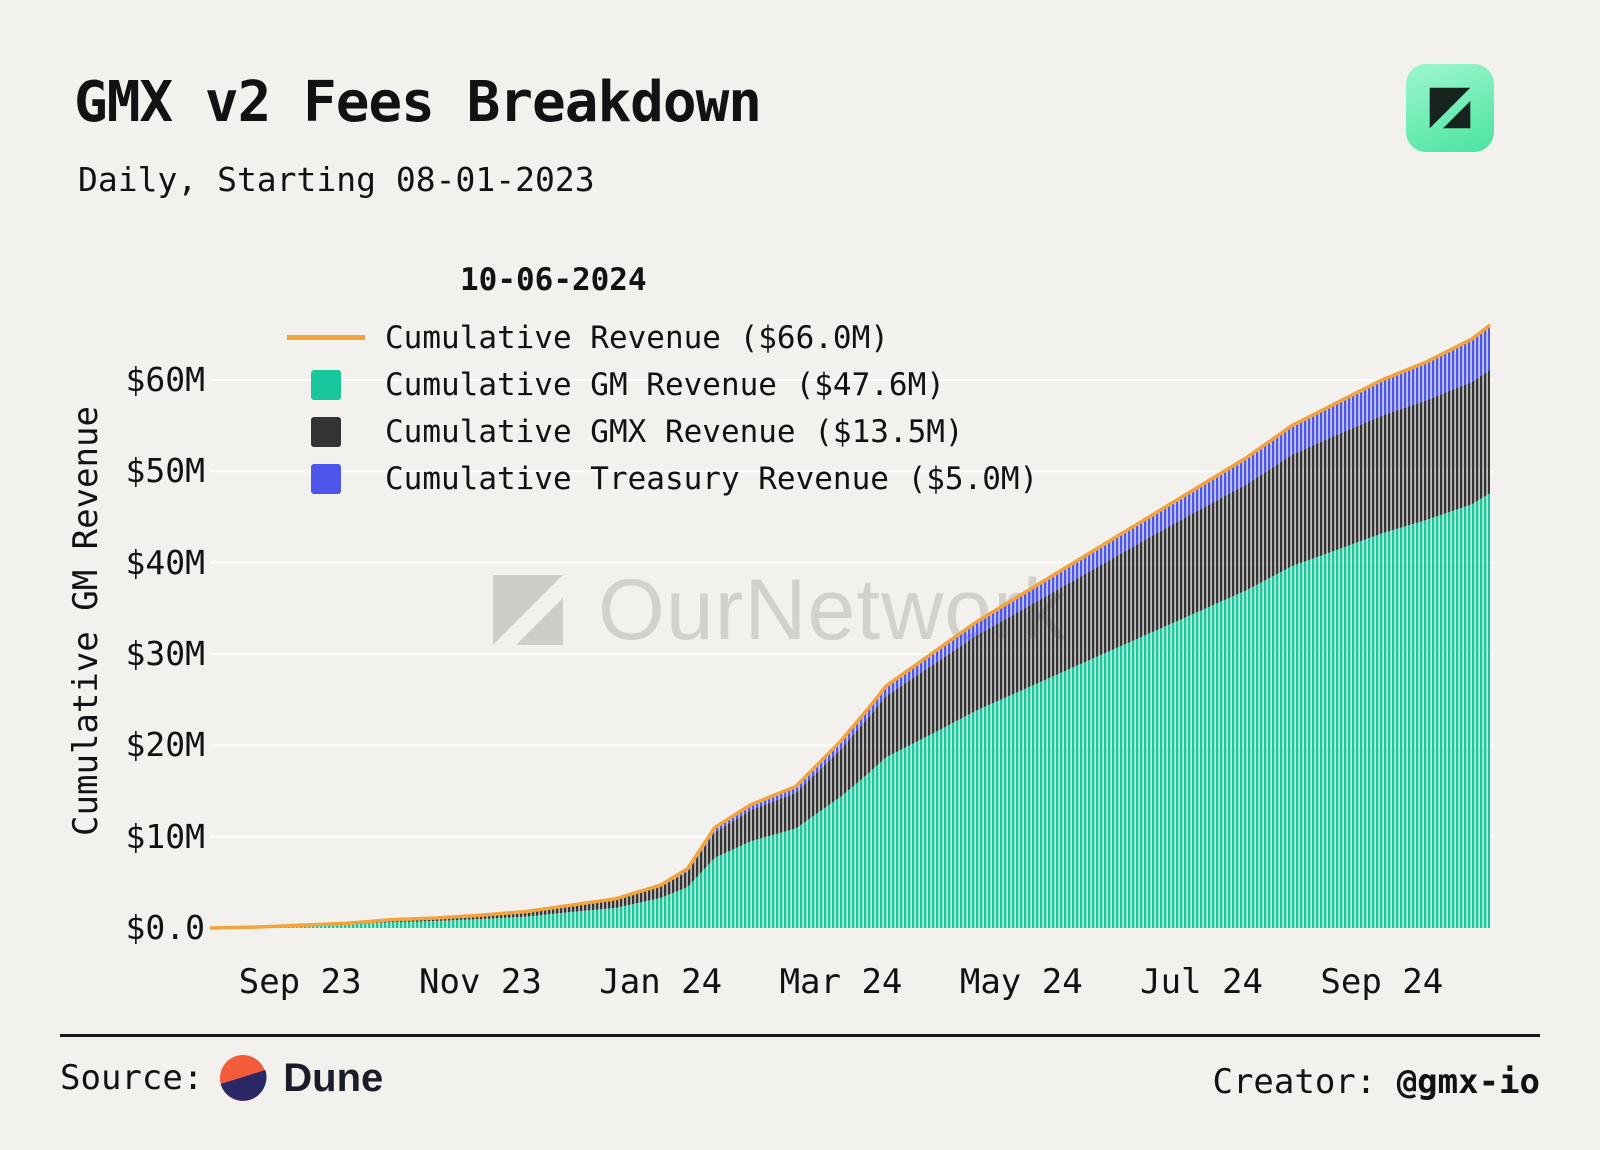 This screenshot has width=1600, height=1150. Describe the element at coordinates (1304, 1082) in the screenshot. I see `creator-label: Creator:` at that location.